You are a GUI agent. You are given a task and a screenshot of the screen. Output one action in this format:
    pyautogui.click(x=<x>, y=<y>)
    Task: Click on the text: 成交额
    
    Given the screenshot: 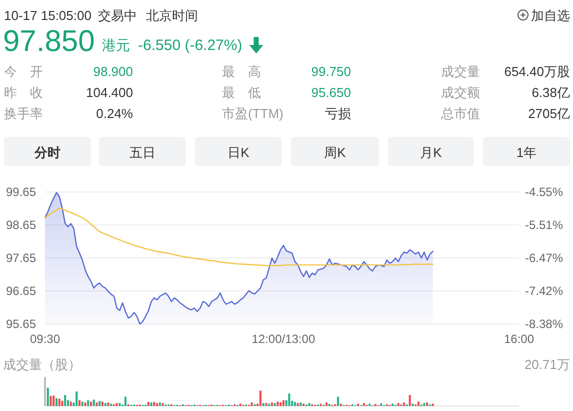 What is the action you would take?
    pyautogui.click(x=460, y=92)
    